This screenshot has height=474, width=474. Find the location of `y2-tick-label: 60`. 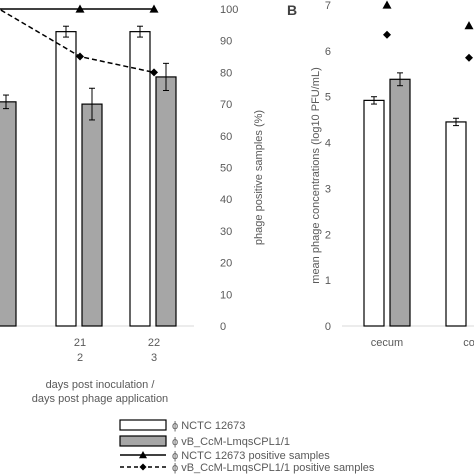

y2-tick-label: 60 is located at coordinates (226, 137).